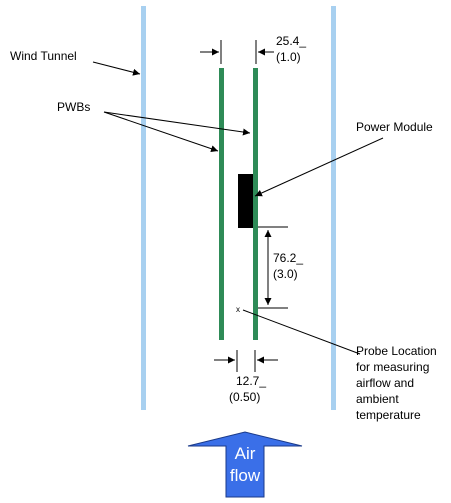  I want to click on probe-marker: x, so click(238, 309).